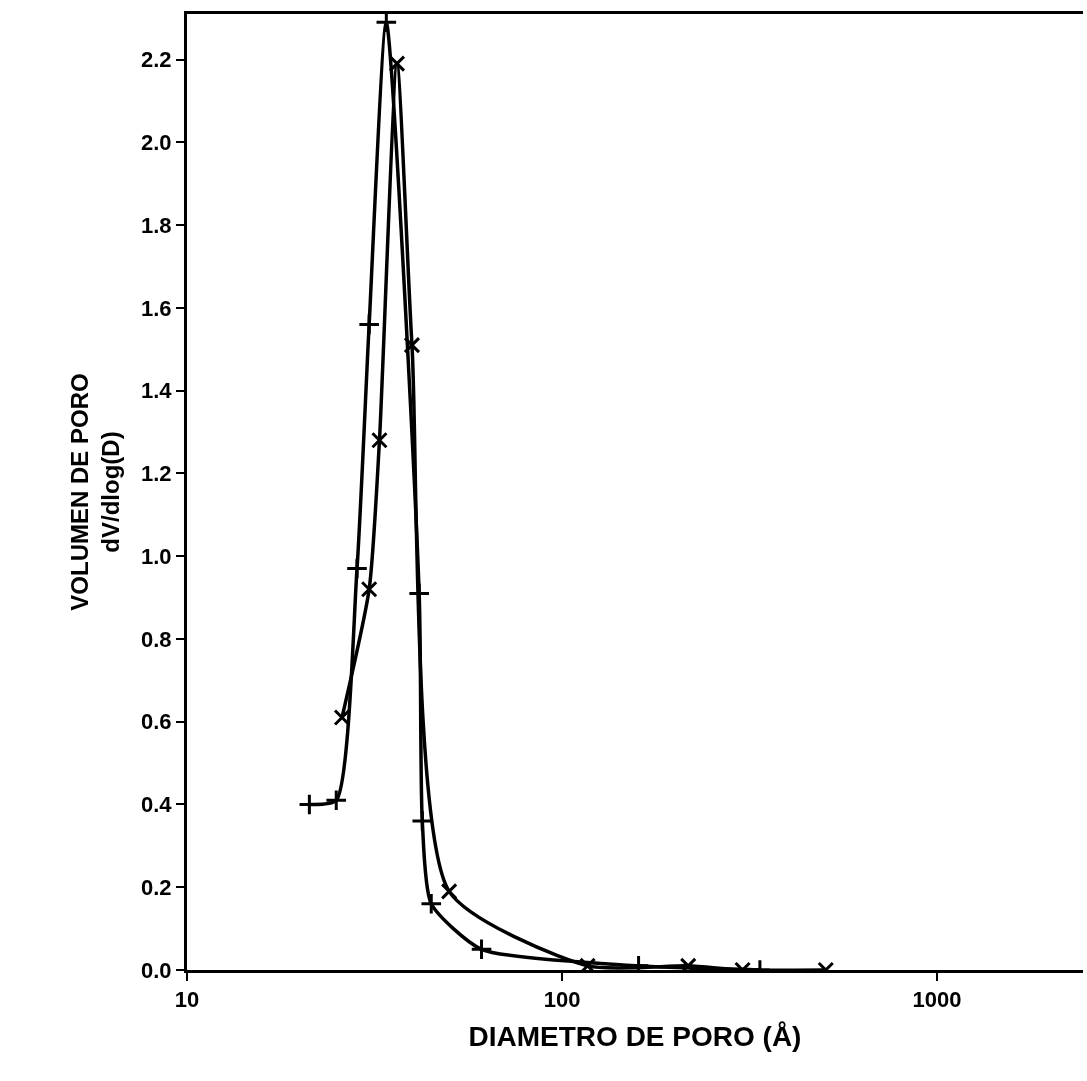  Describe the element at coordinates (156, 722) in the screenshot. I see `y-tick-label: 0.6` at that location.